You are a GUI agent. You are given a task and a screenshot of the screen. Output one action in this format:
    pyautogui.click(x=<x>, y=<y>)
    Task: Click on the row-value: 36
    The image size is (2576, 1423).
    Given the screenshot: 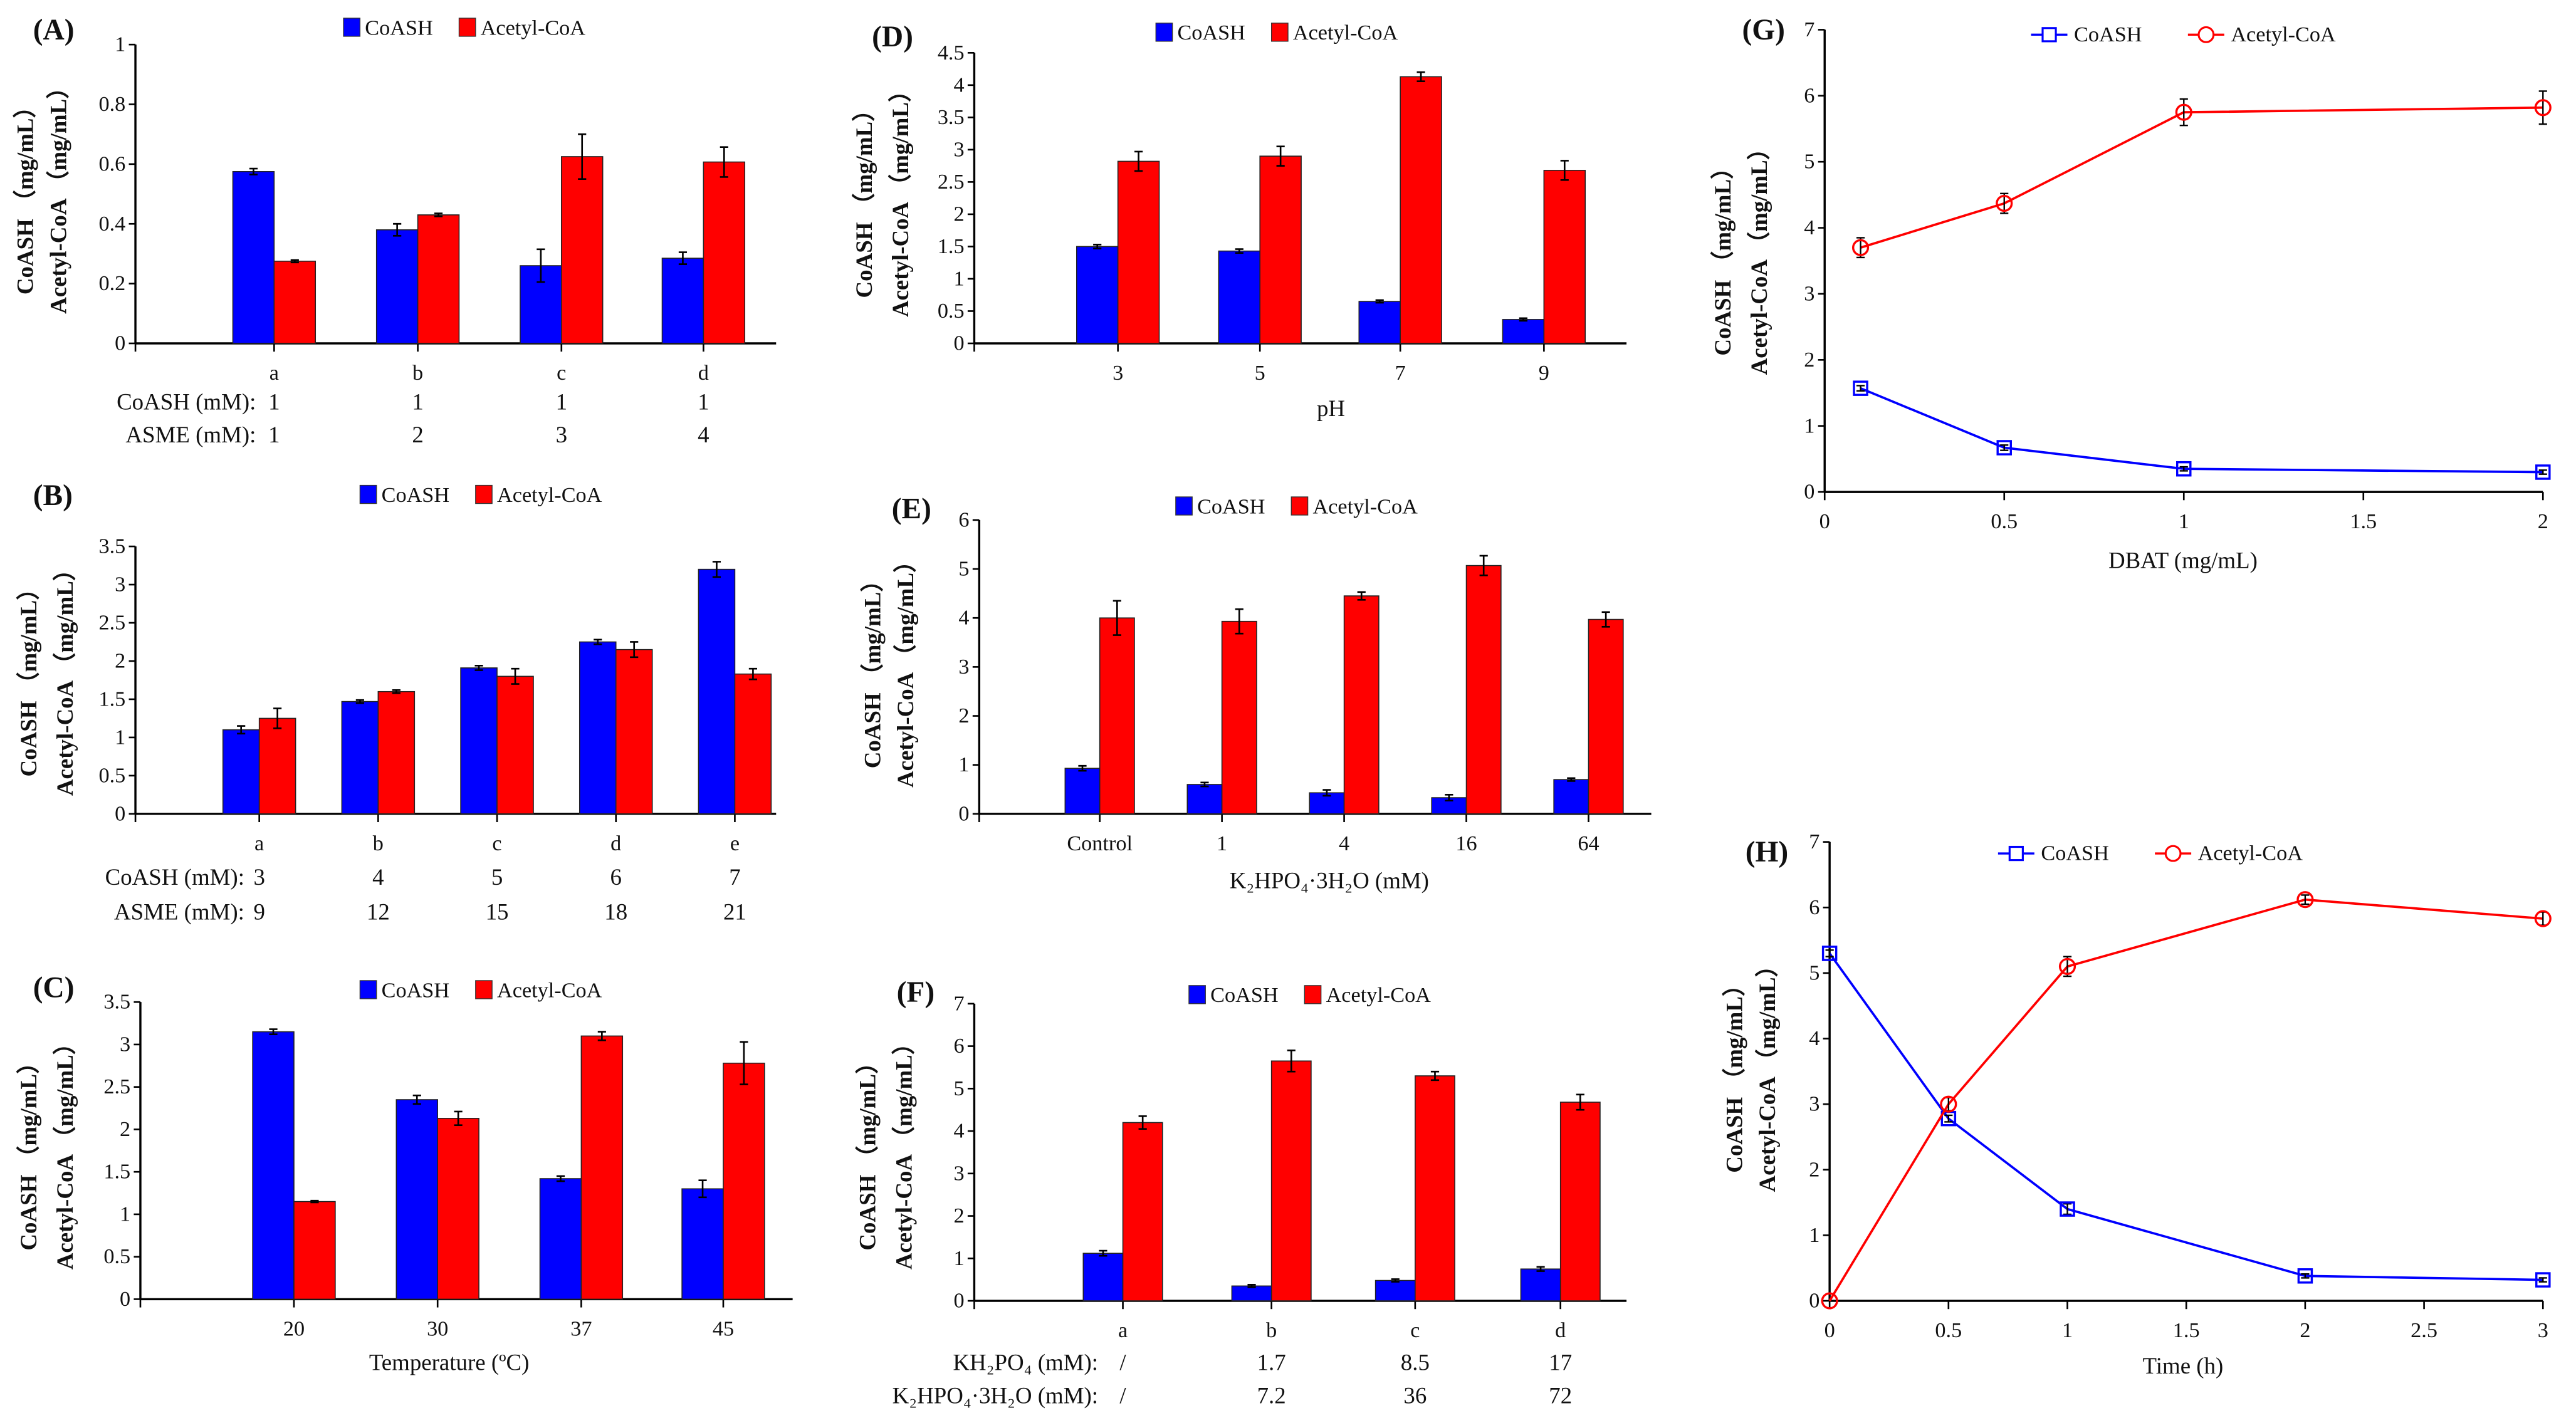 What is the action you would take?
    pyautogui.click(x=1415, y=1395)
    